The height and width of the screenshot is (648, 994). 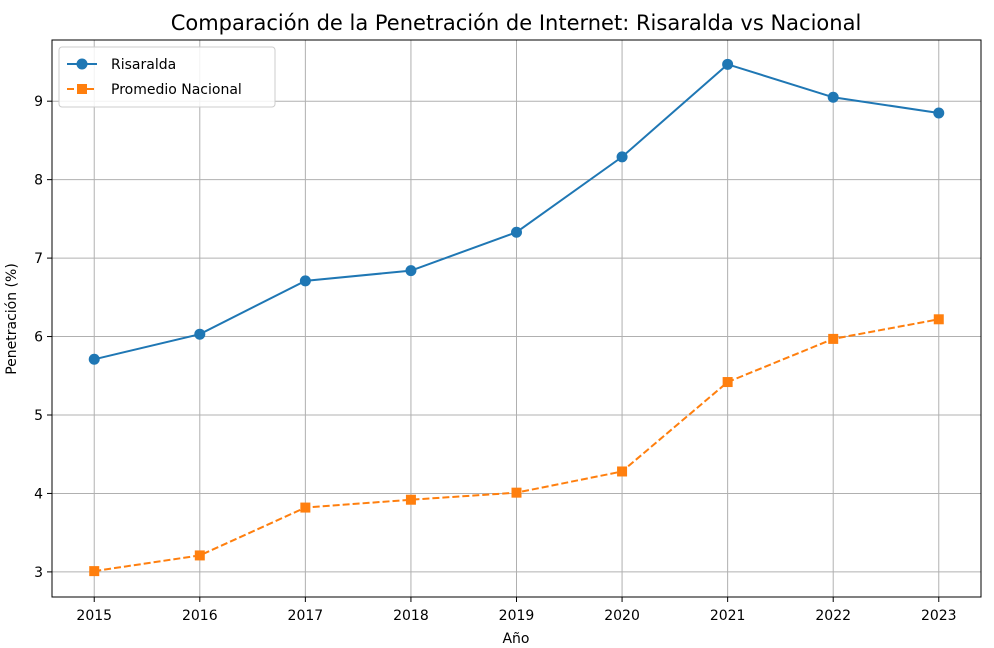 I want to click on x-tick-label: 2016, so click(x=200, y=616).